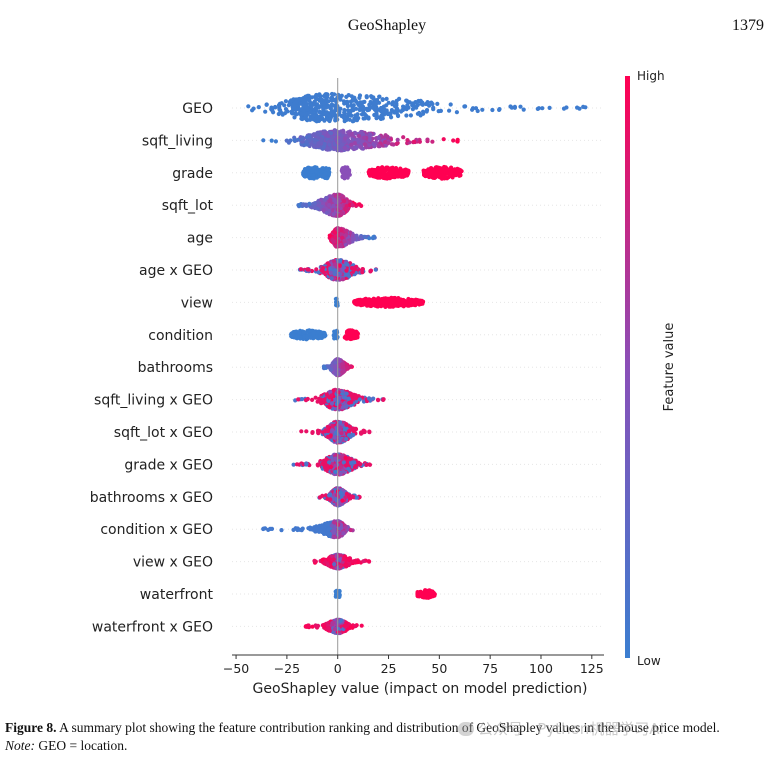 This screenshot has height=760, width=774. Describe the element at coordinates (152, 627) in the screenshot. I see `feature-label: waterfront x GEO` at that location.